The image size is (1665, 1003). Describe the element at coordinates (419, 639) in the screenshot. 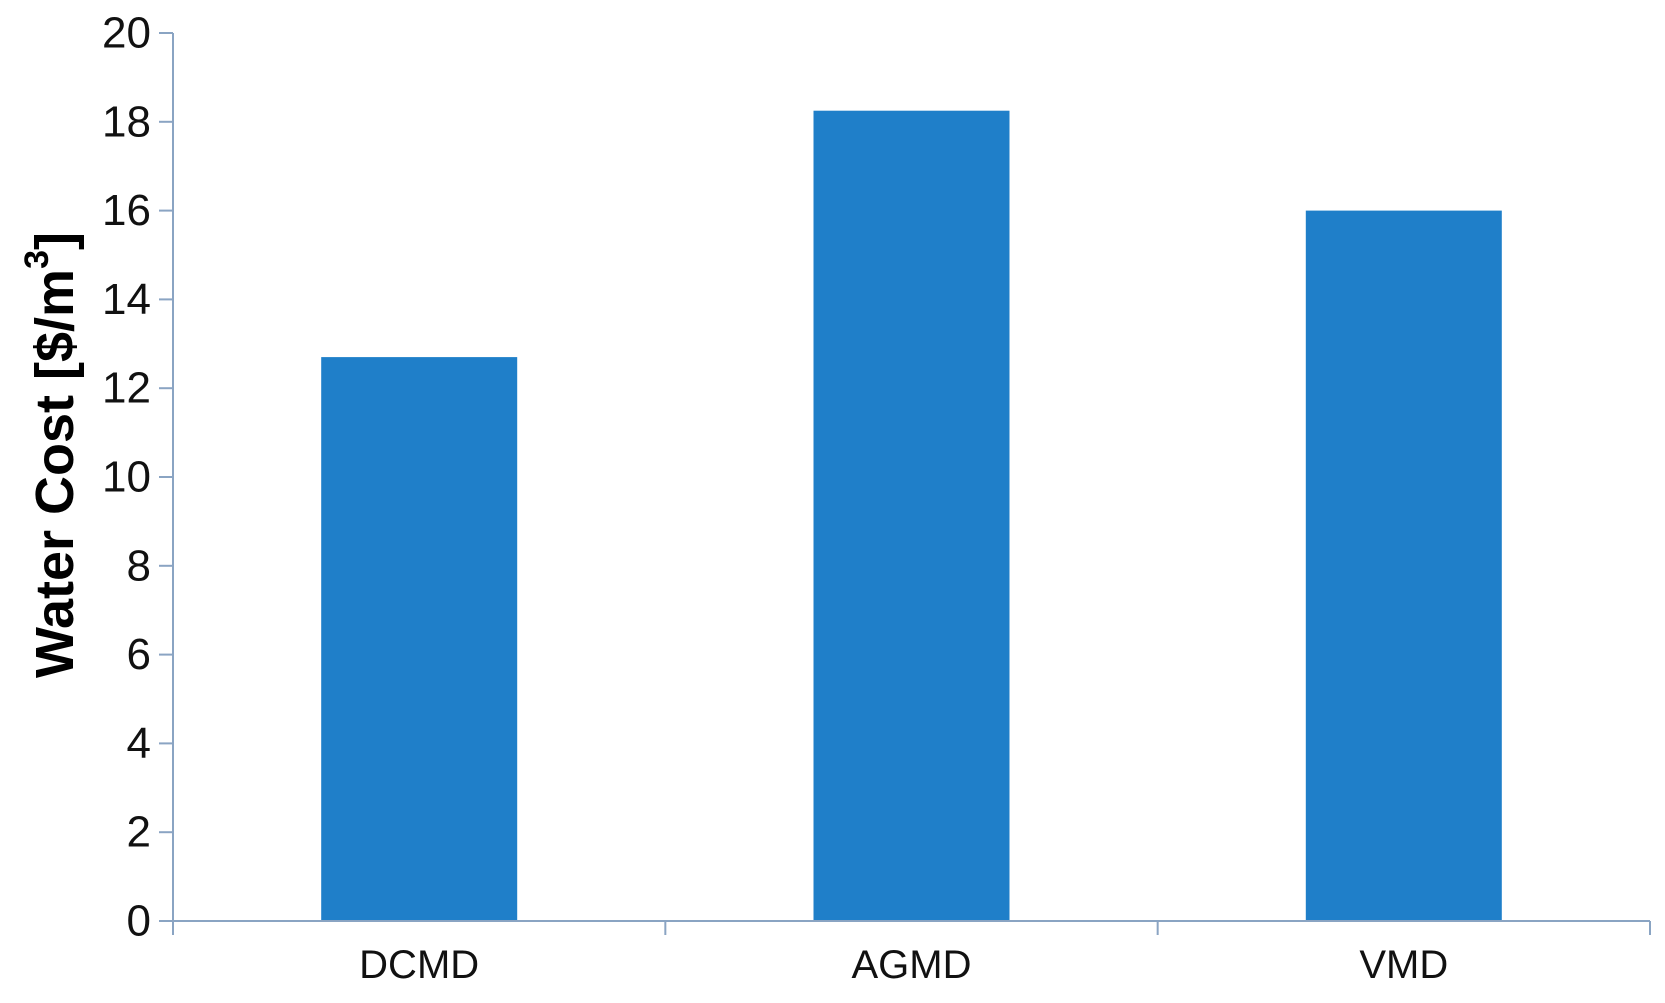

I see `bar-dcmd` at that location.